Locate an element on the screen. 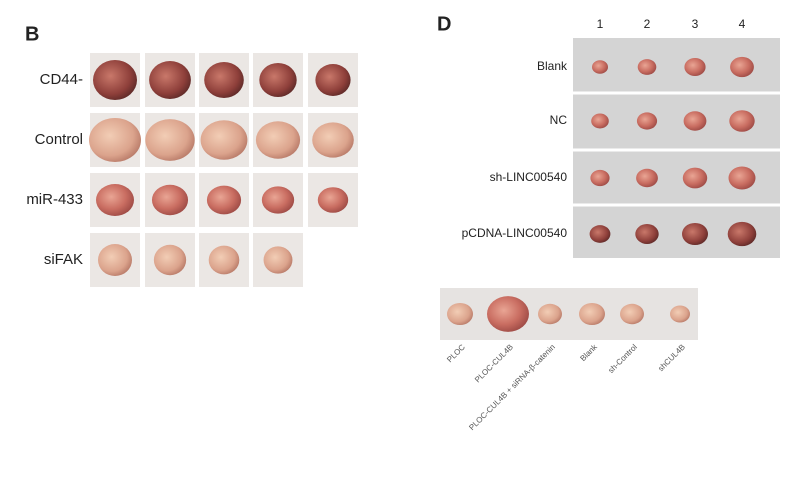  sample-label: shCUL4B is located at coordinates (671, 358).